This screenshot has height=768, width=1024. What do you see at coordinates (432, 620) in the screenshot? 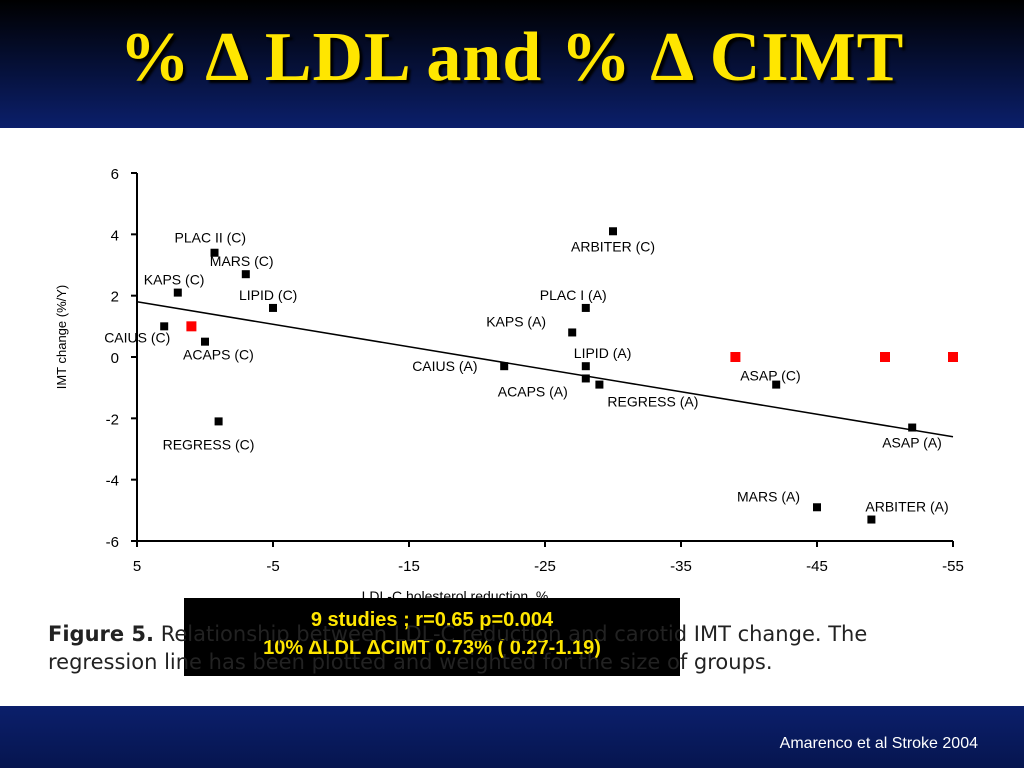
I see `stats-line-1: 9 studies ; r=0.65 p=0.004` at bounding box center [432, 620].